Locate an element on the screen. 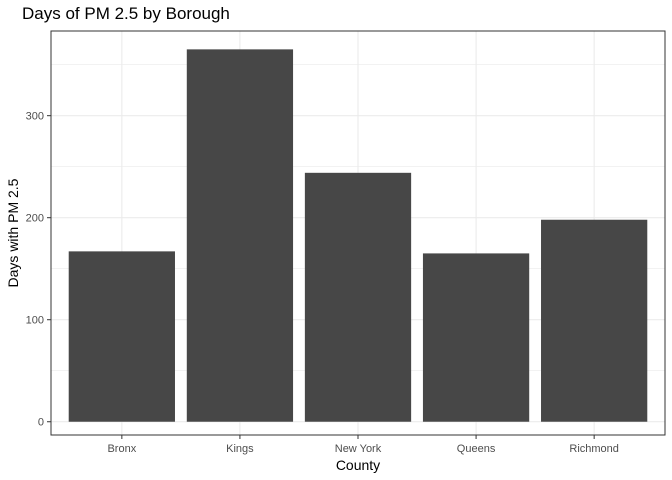 This screenshot has height=480, width=672. bar-new-york is located at coordinates (358, 297).